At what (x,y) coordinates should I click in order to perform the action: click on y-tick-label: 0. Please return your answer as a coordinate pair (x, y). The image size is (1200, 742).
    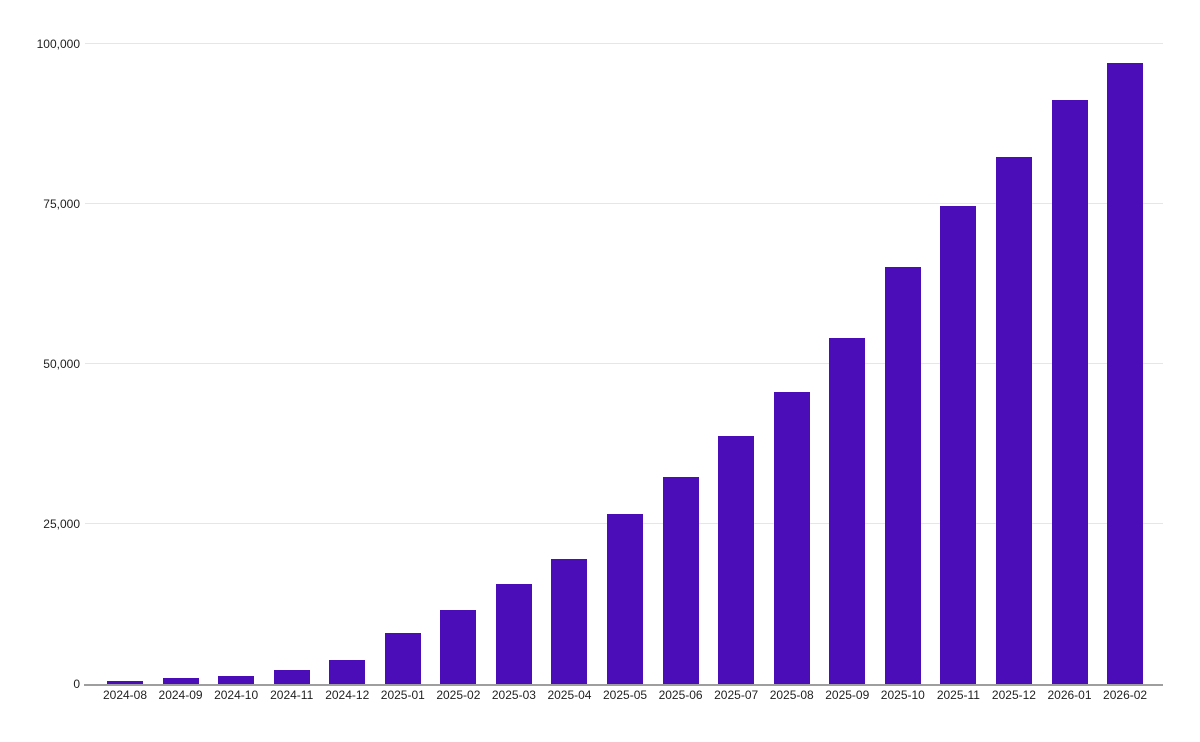
    Looking at the image, I should click on (76, 684).